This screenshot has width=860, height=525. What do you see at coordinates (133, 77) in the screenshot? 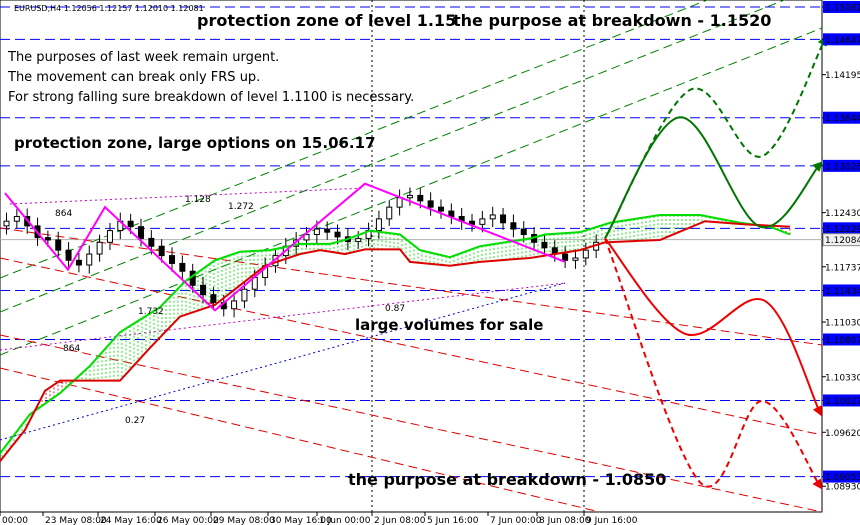
I see `note-line-2: The movement can break only FRS up.` at bounding box center [133, 77].